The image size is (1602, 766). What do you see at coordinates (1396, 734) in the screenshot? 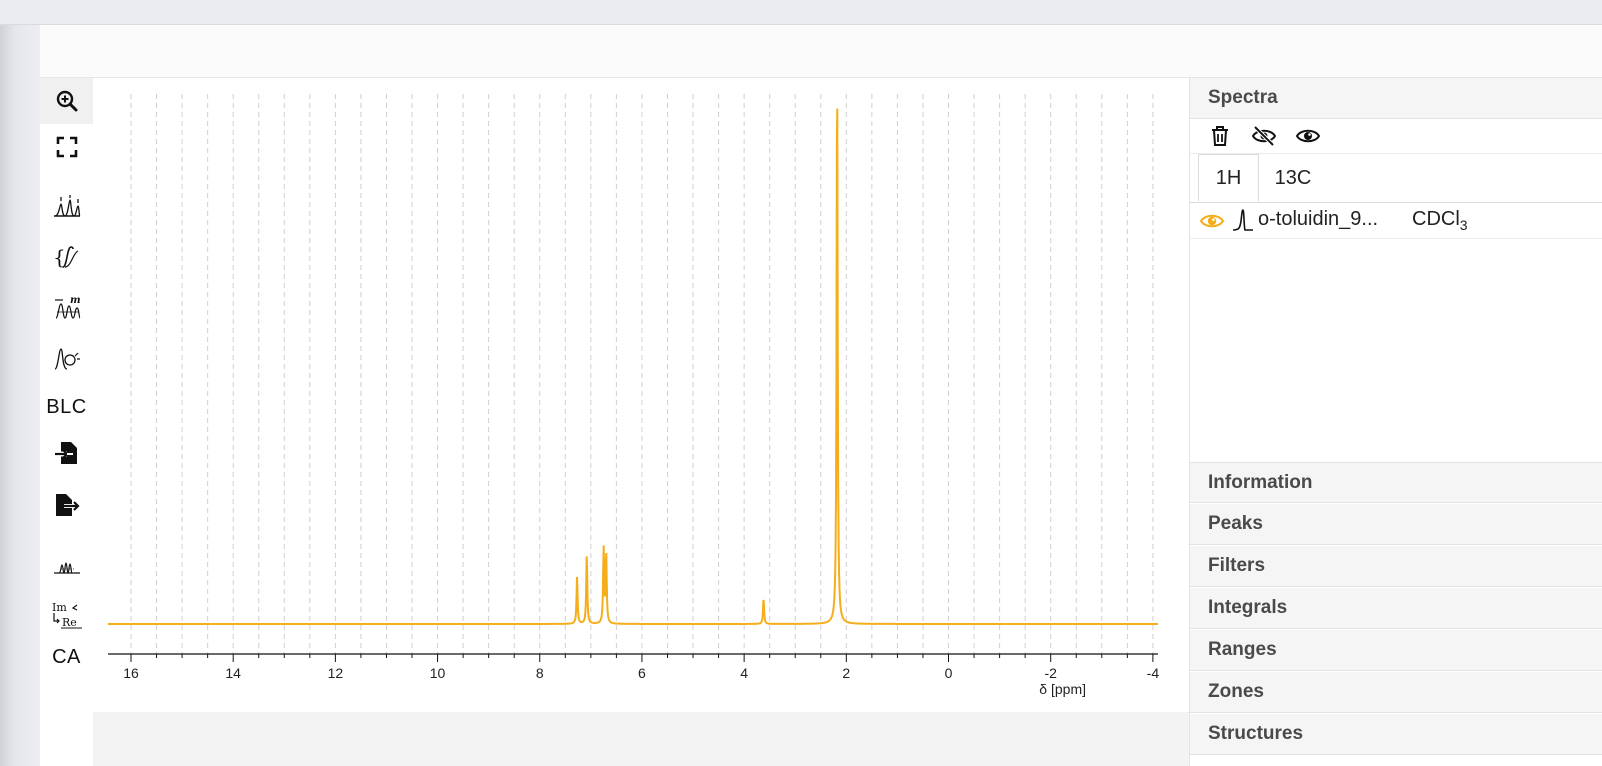
I see `structures-panel-header: Structures` at bounding box center [1396, 734].